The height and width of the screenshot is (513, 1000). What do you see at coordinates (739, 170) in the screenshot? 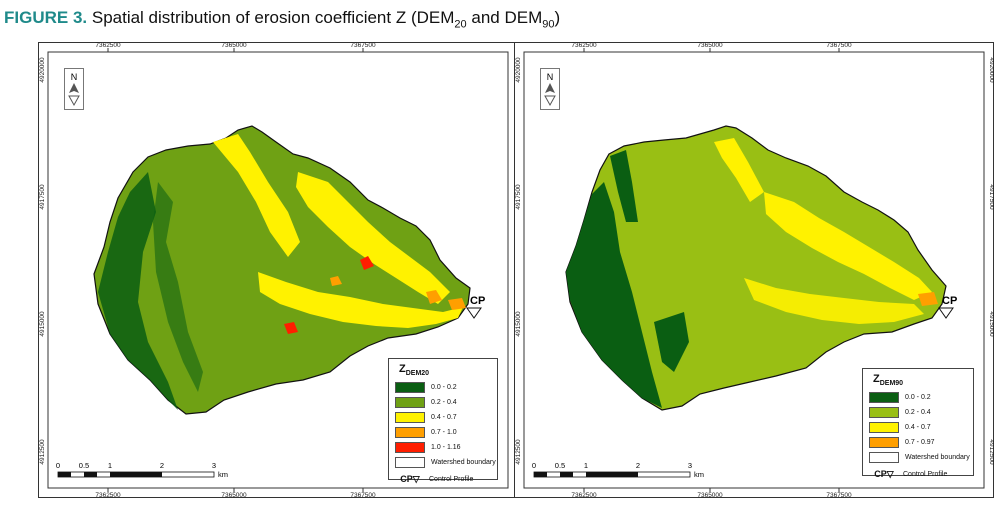
I see `zone-dem90-yellow-north` at bounding box center [739, 170].